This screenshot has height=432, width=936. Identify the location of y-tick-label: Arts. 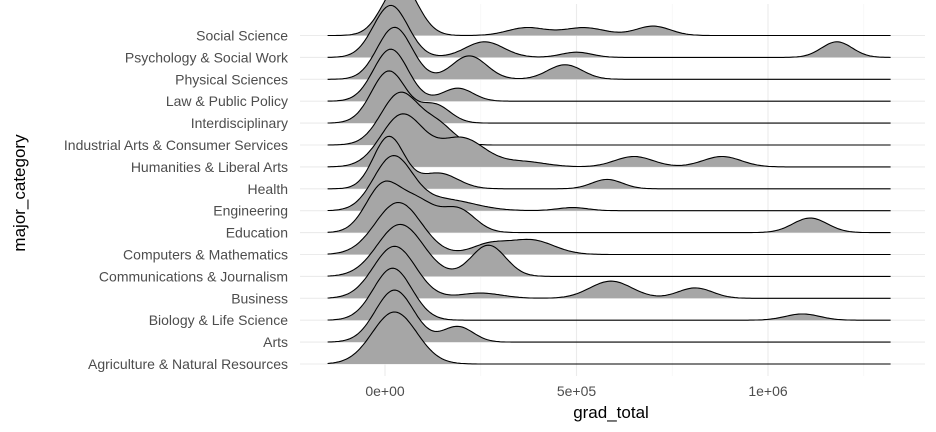
(275, 342).